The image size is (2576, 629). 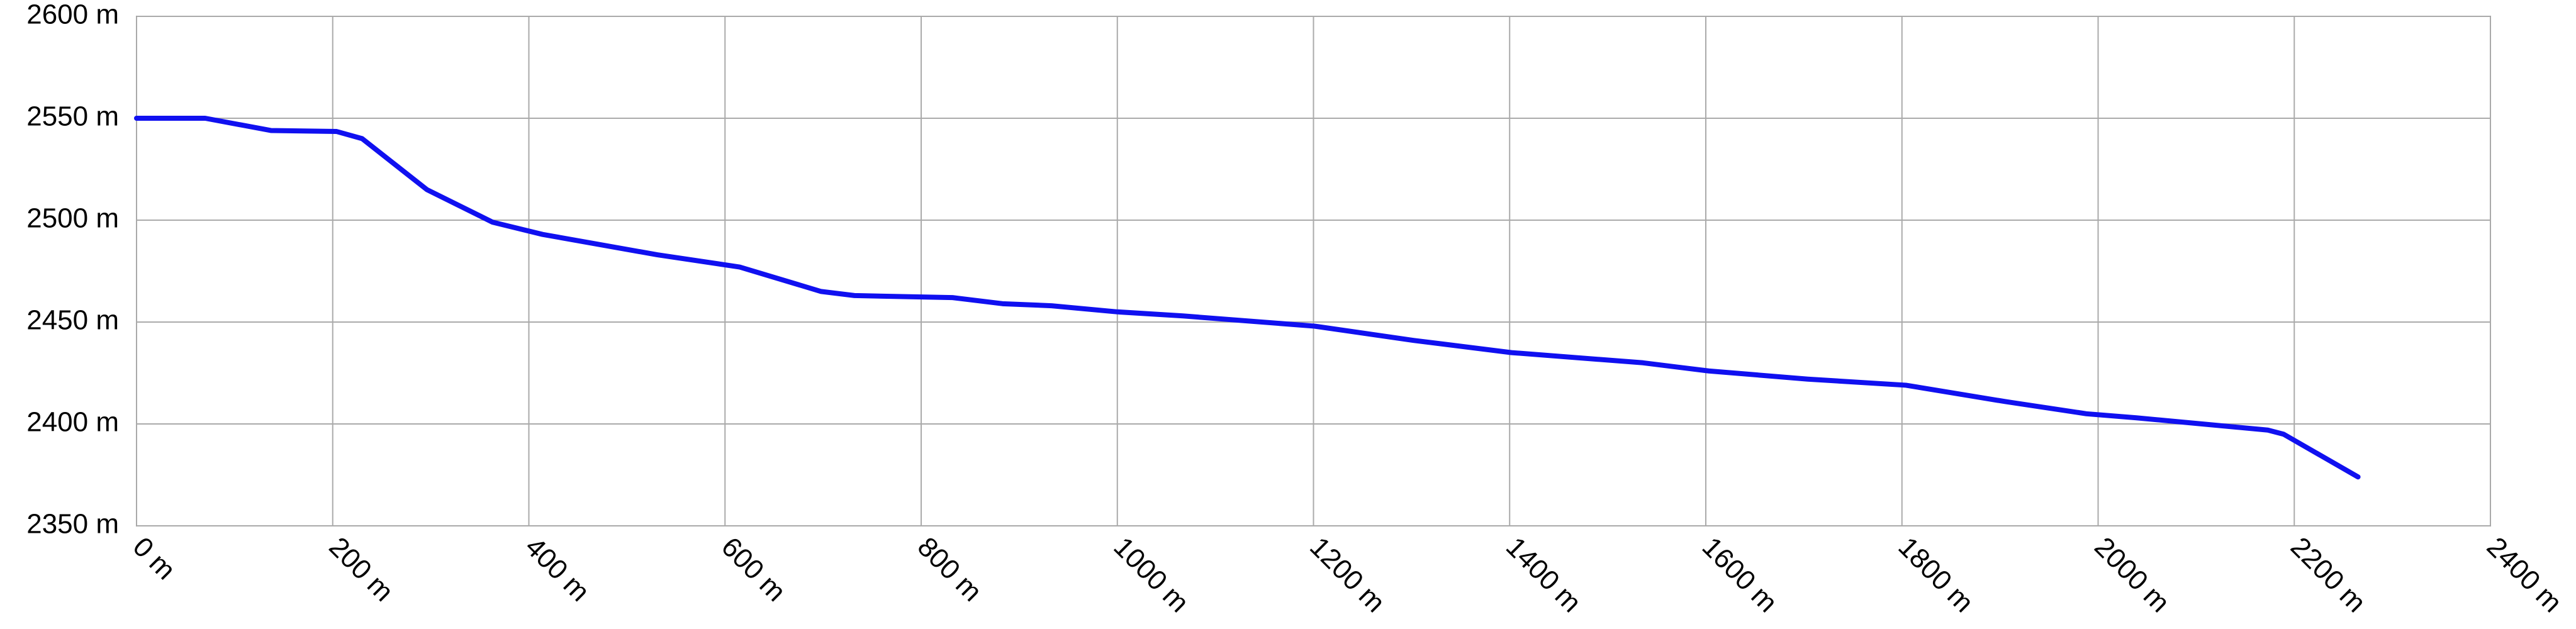 I want to click on x-tick-label: 1800 m, so click(x=1935, y=575).